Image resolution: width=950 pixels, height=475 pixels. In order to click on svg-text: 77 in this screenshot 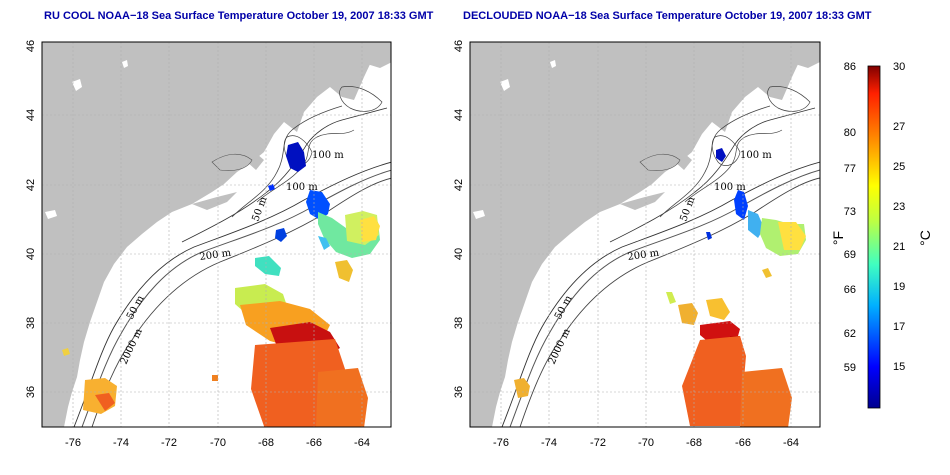, I will do `click(850, 169)`.